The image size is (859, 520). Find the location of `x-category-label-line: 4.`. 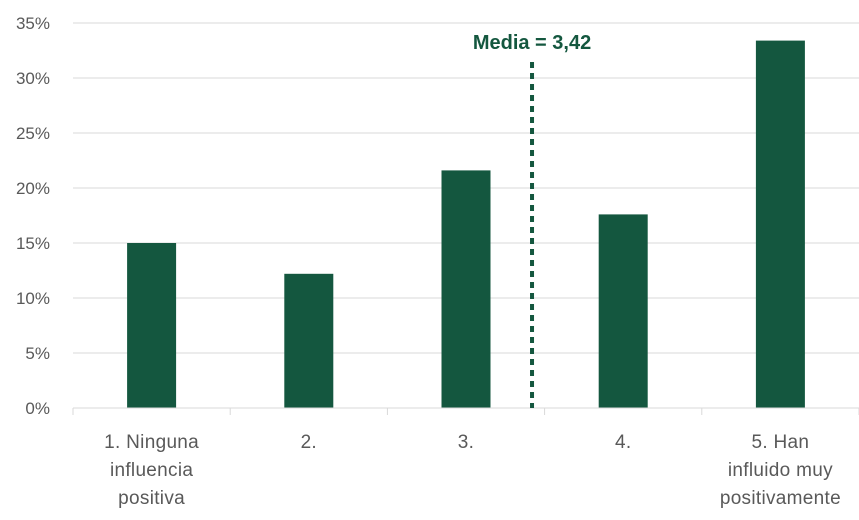

x-category-label-line: 4. is located at coordinates (623, 442).